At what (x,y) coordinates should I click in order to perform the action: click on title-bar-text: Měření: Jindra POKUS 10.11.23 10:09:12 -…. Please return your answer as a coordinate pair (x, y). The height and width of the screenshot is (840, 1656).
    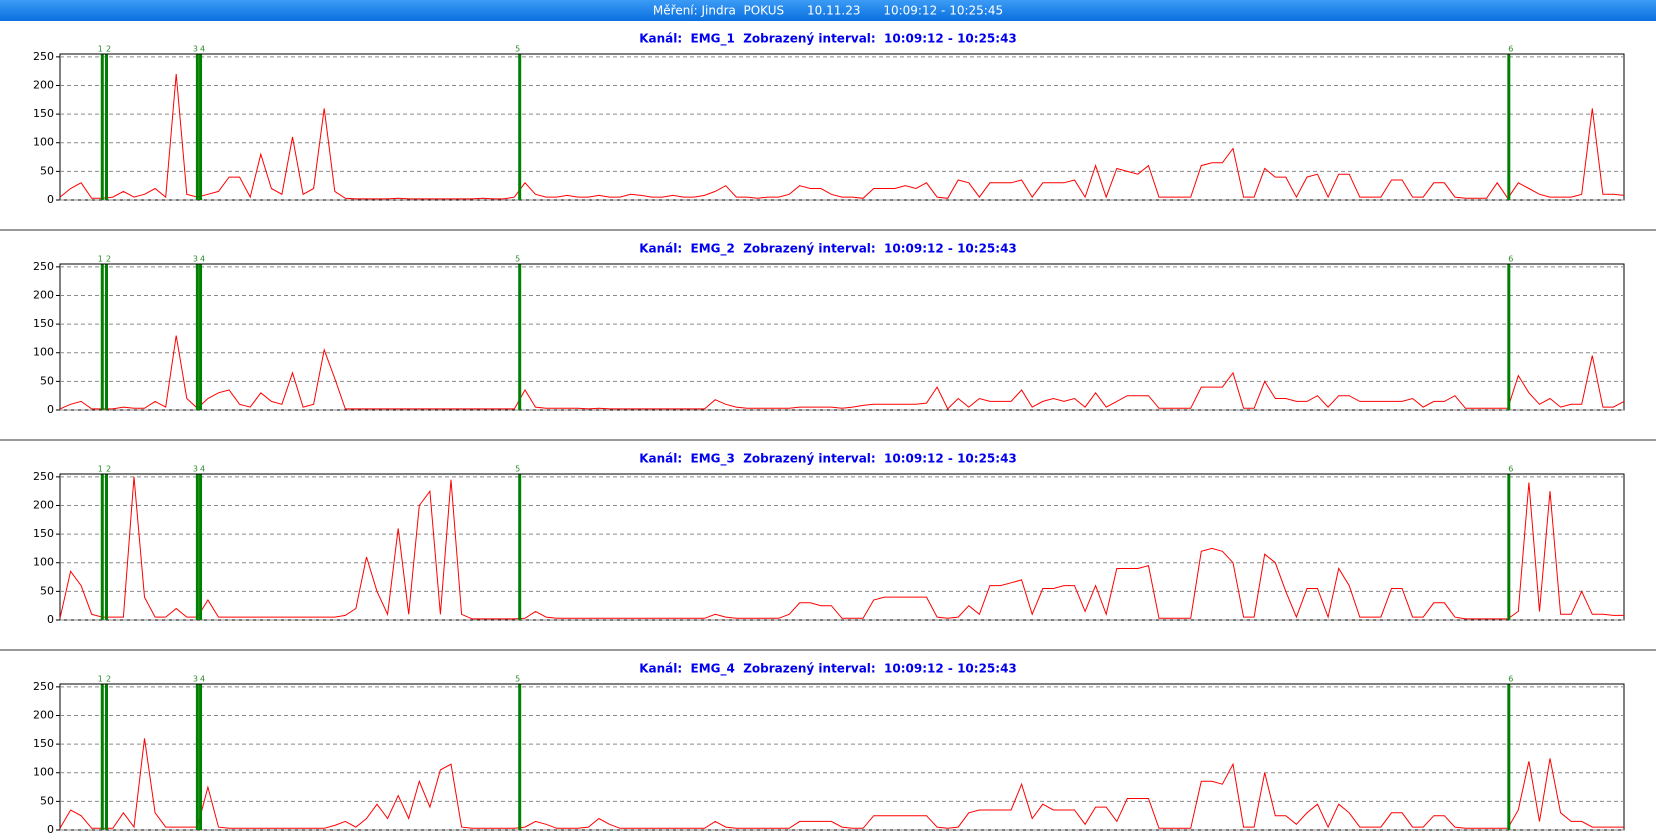
    Looking at the image, I should click on (828, 11).